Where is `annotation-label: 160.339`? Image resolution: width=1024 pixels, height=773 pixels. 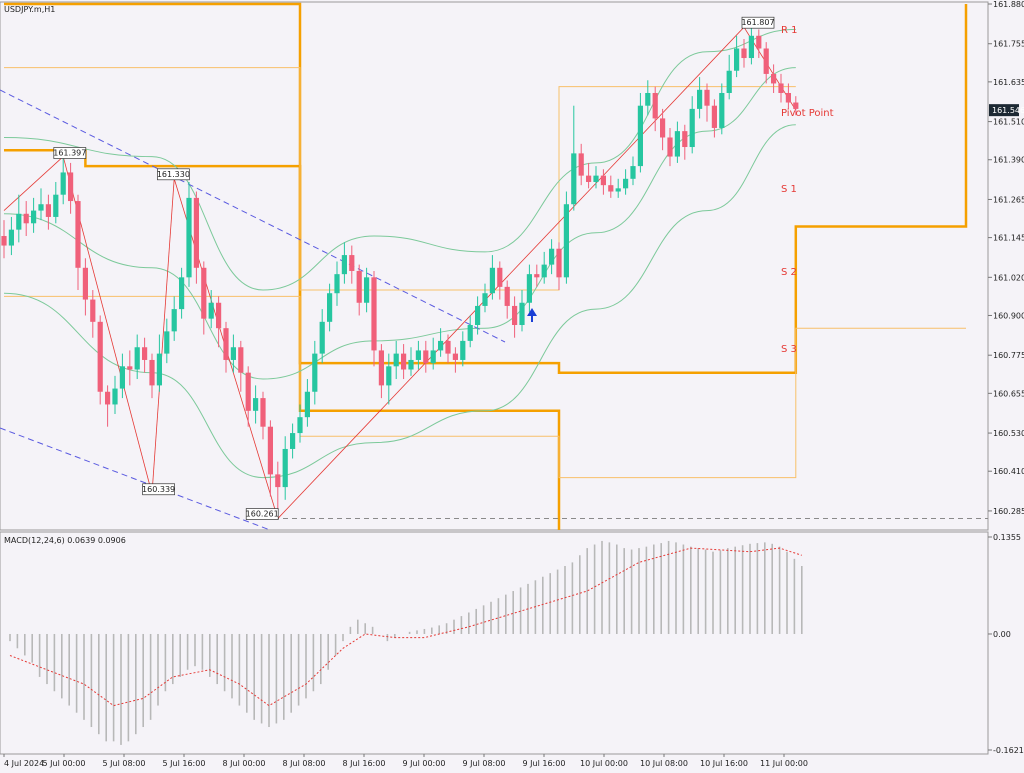
annotation-label: 160.339 is located at coordinates (158, 489).